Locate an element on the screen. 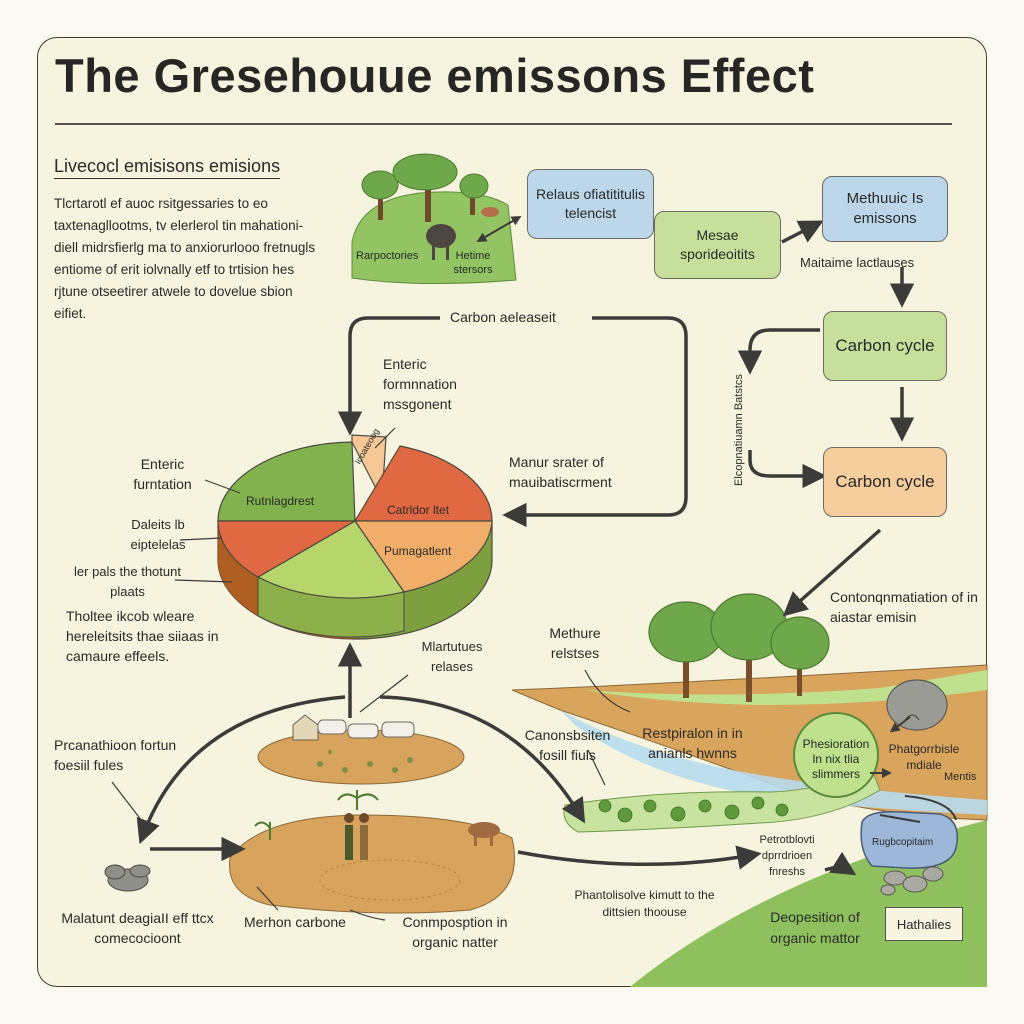 Image resolution: width=1024 pixels, height=1024 pixels. pie-slice-label-3: Pumagatlent is located at coordinates (418, 551).